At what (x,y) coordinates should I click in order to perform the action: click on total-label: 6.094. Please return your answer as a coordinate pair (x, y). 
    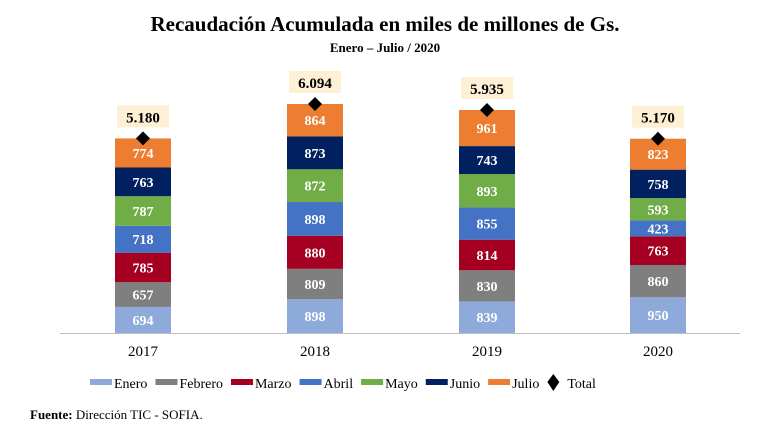
    Looking at the image, I should click on (315, 84).